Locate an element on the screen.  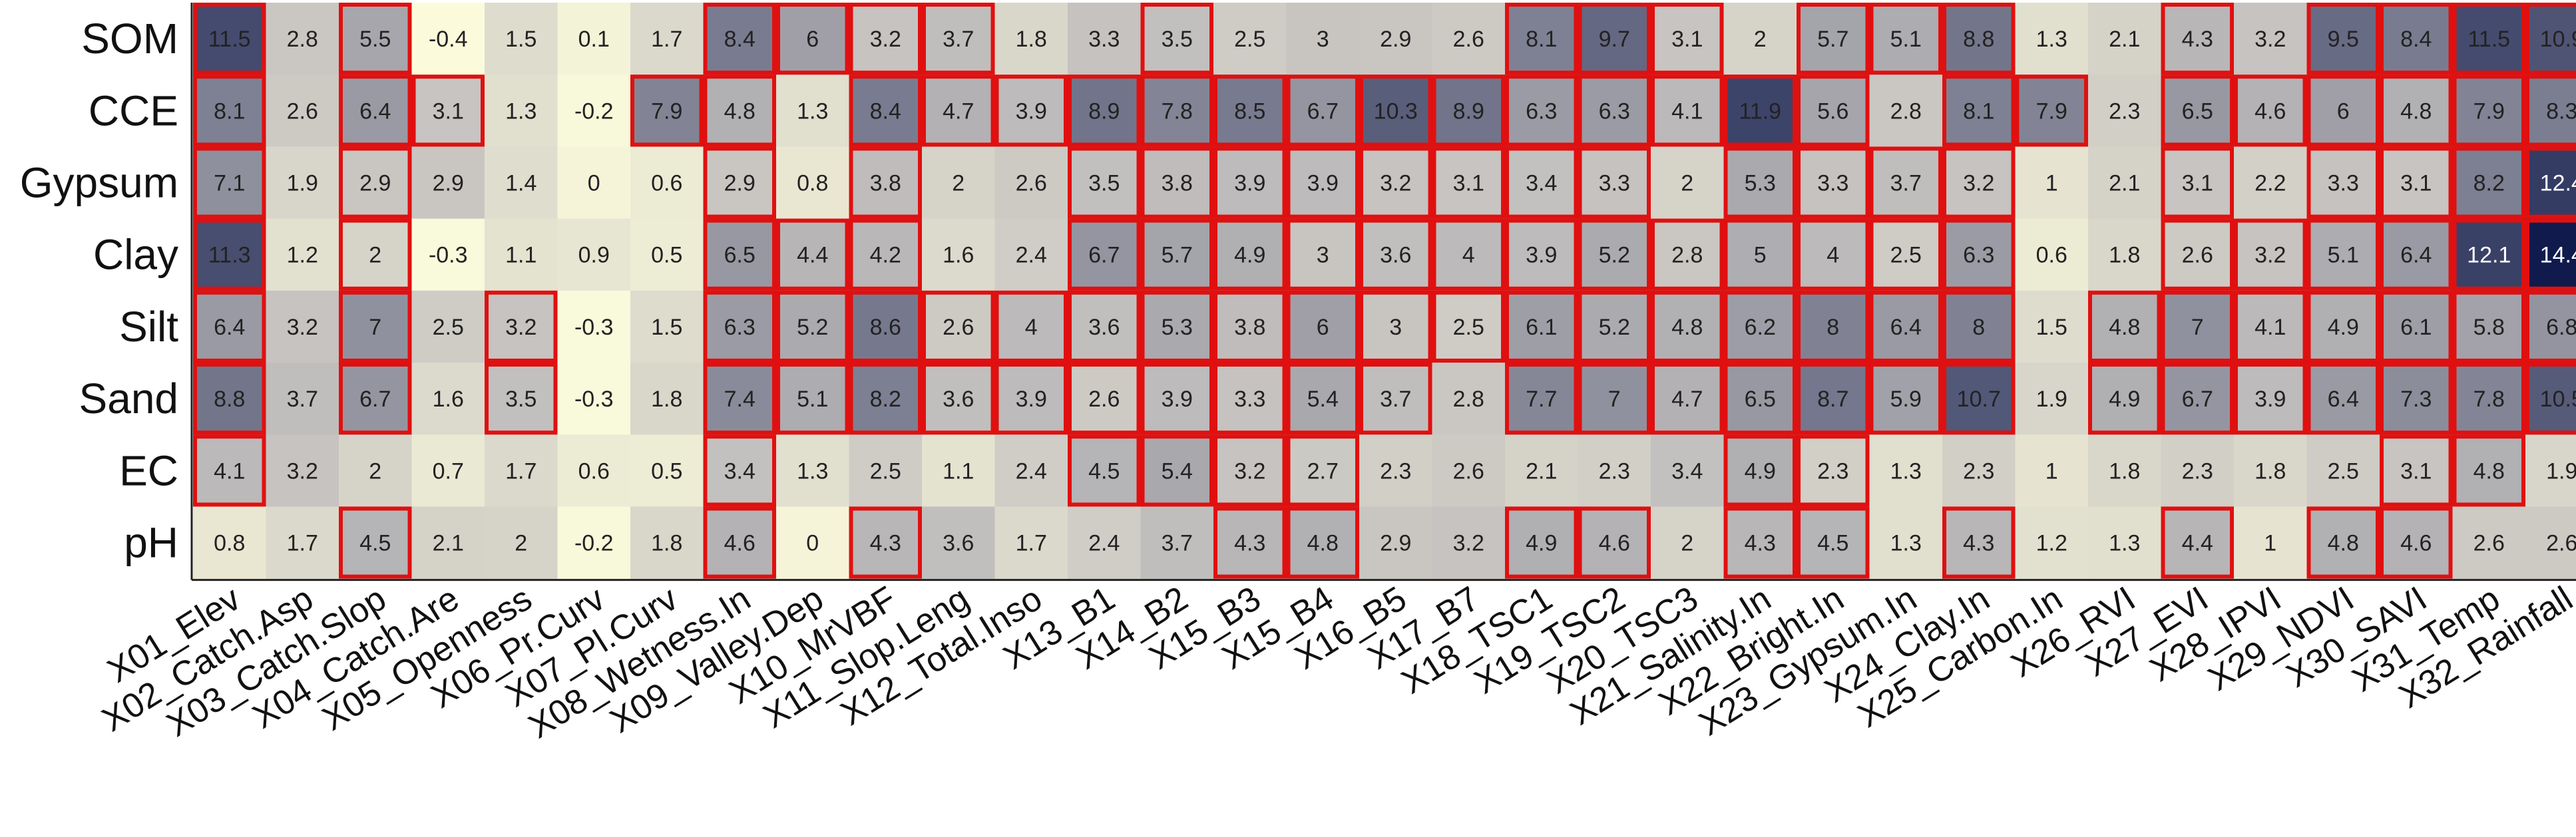
cell-value-label: -0.3 is located at coordinates (448, 255).